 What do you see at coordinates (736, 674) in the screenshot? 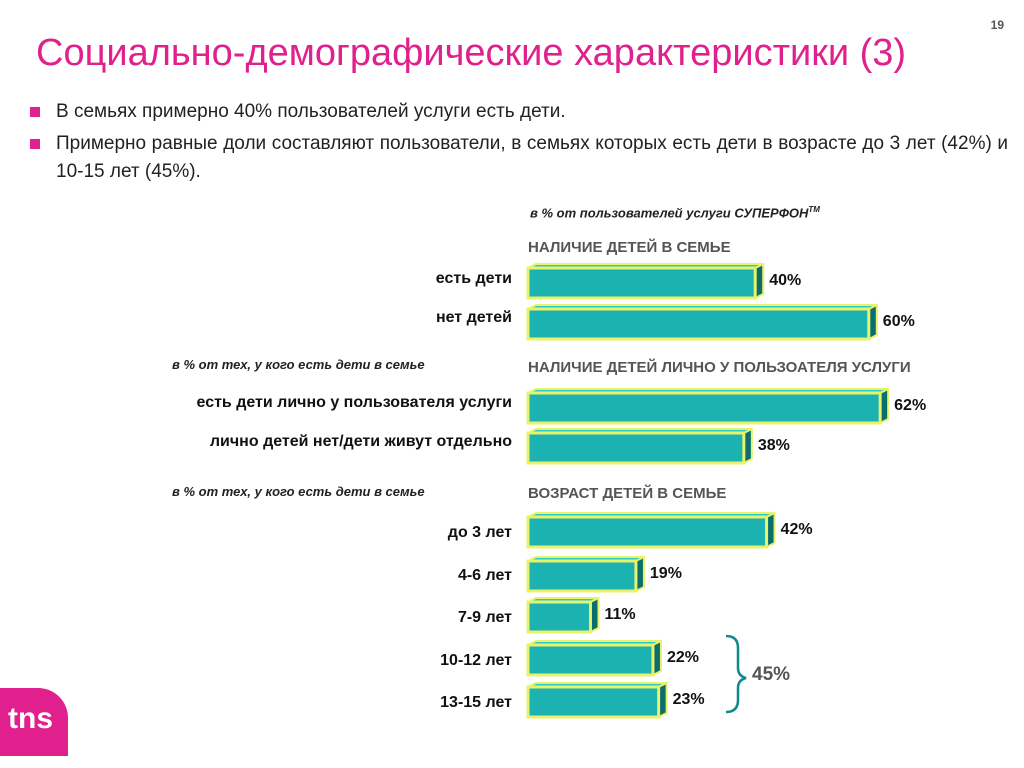
I see `curly-brace` at bounding box center [736, 674].